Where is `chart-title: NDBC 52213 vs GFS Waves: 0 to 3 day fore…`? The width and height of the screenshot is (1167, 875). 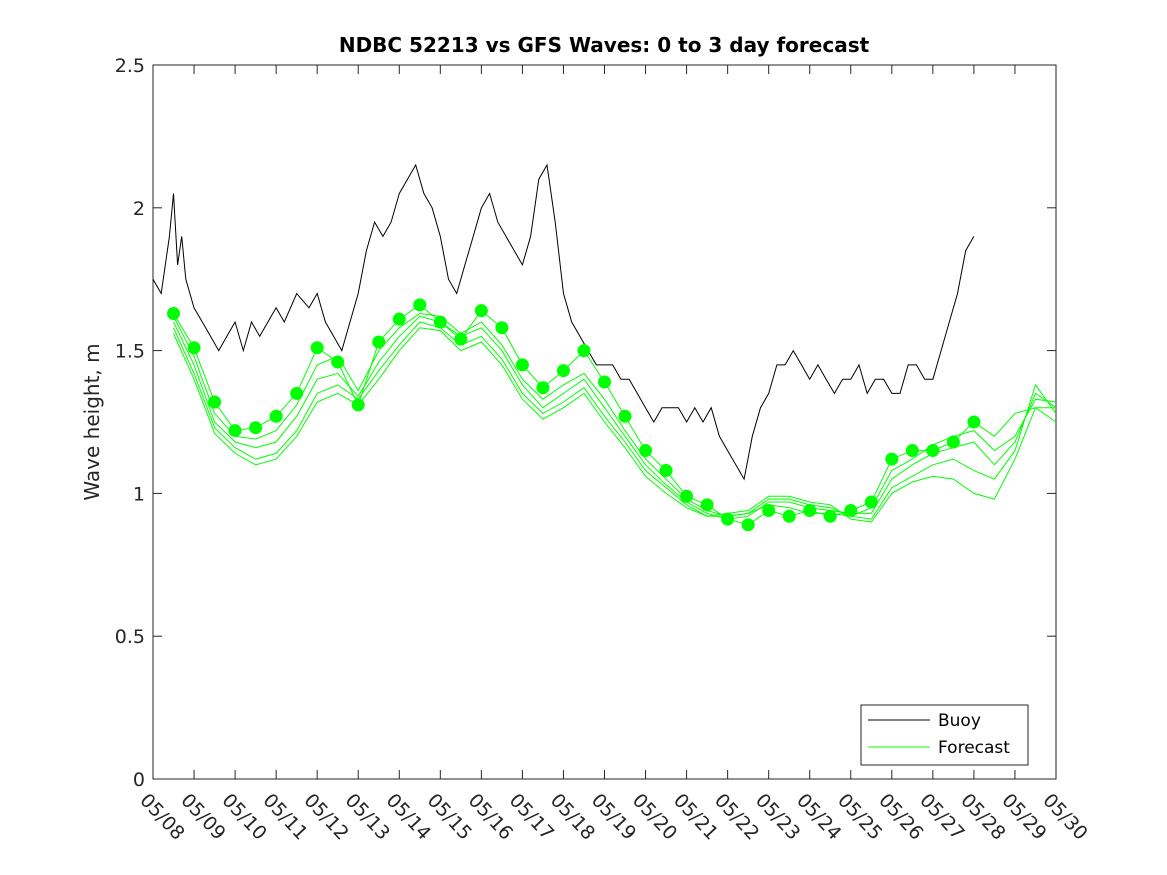
chart-title: NDBC 52213 vs GFS Waves: 0 to 3 day fore… is located at coordinates (604, 45).